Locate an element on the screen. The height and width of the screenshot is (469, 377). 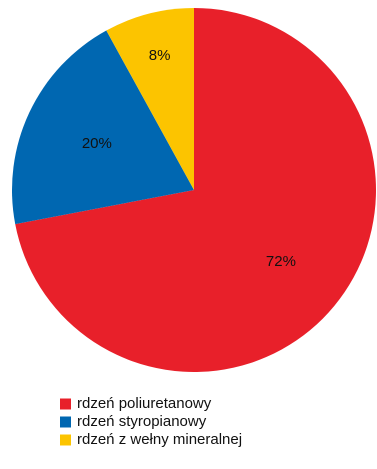
legend-swatch-rdzen-z-welny-mineralnej is located at coordinates (65, 440).